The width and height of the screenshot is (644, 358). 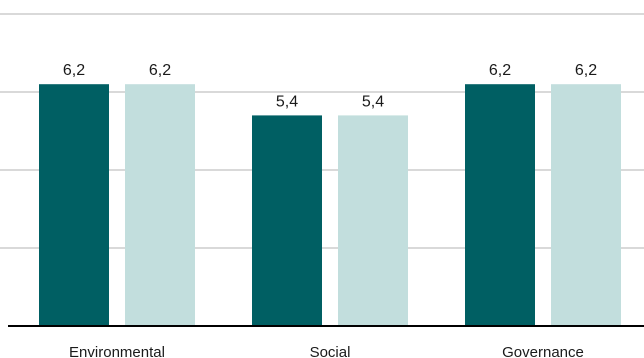 I want to click on x-tick-label: Environmental, so click(x=117, y=351).